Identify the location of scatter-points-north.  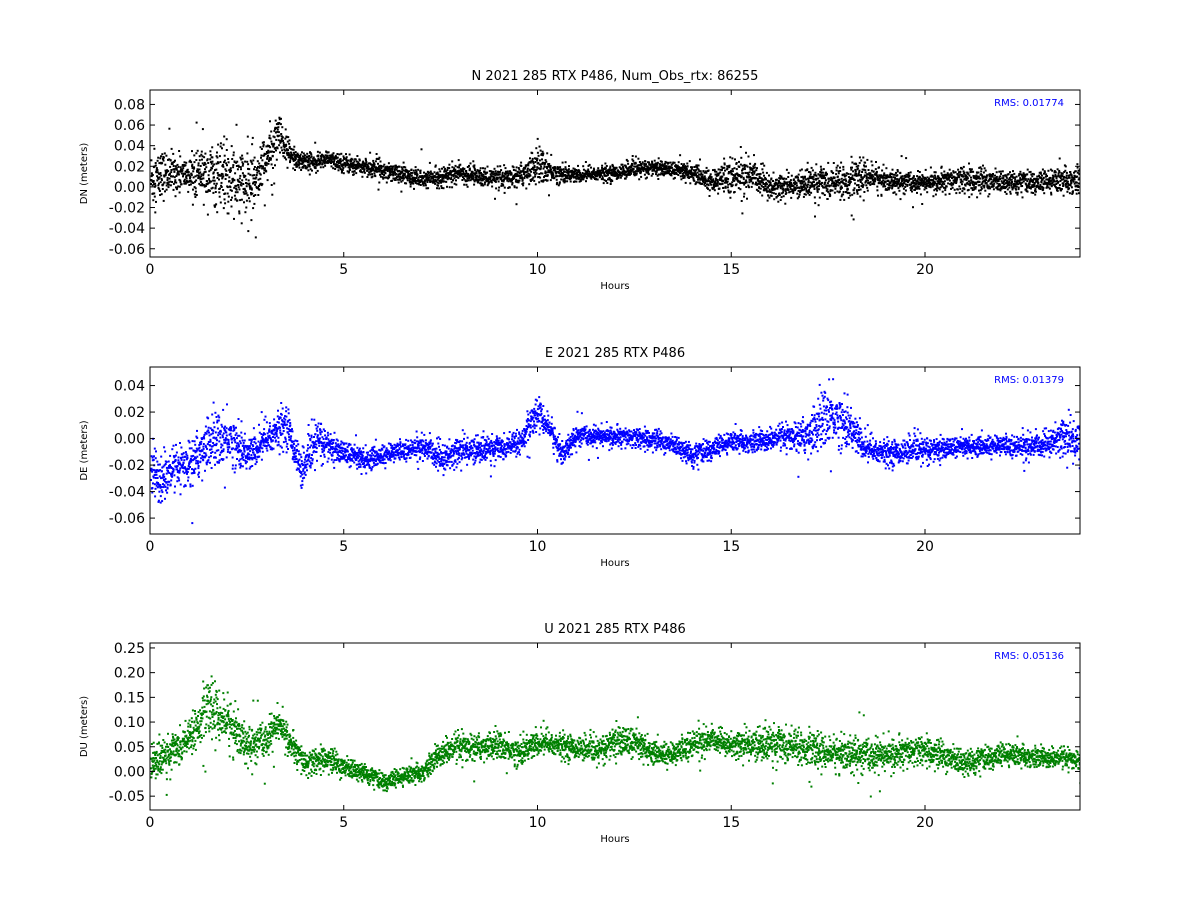
(615, 177).